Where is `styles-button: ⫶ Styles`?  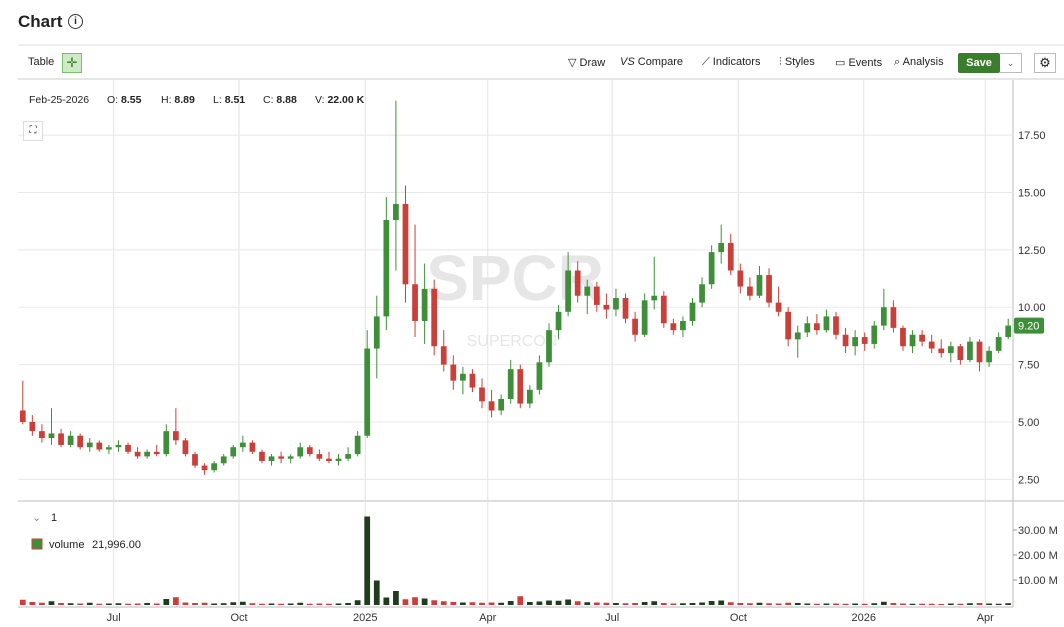
styles-button: ⫶ Styles is located at coordinates (797, 62).